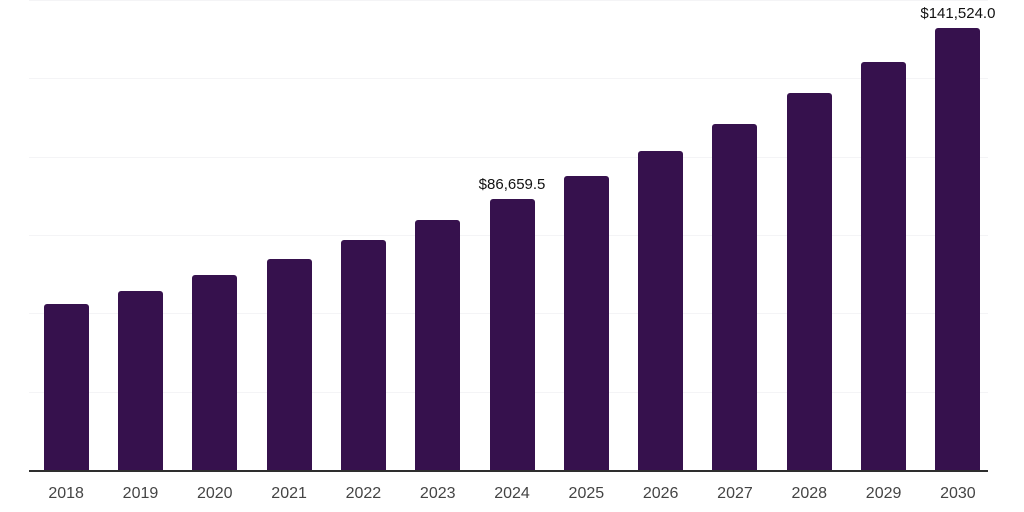 The width and height of the screenshot is (1024, 512). I want to click on bar-slot-2029, so click(883, 236).